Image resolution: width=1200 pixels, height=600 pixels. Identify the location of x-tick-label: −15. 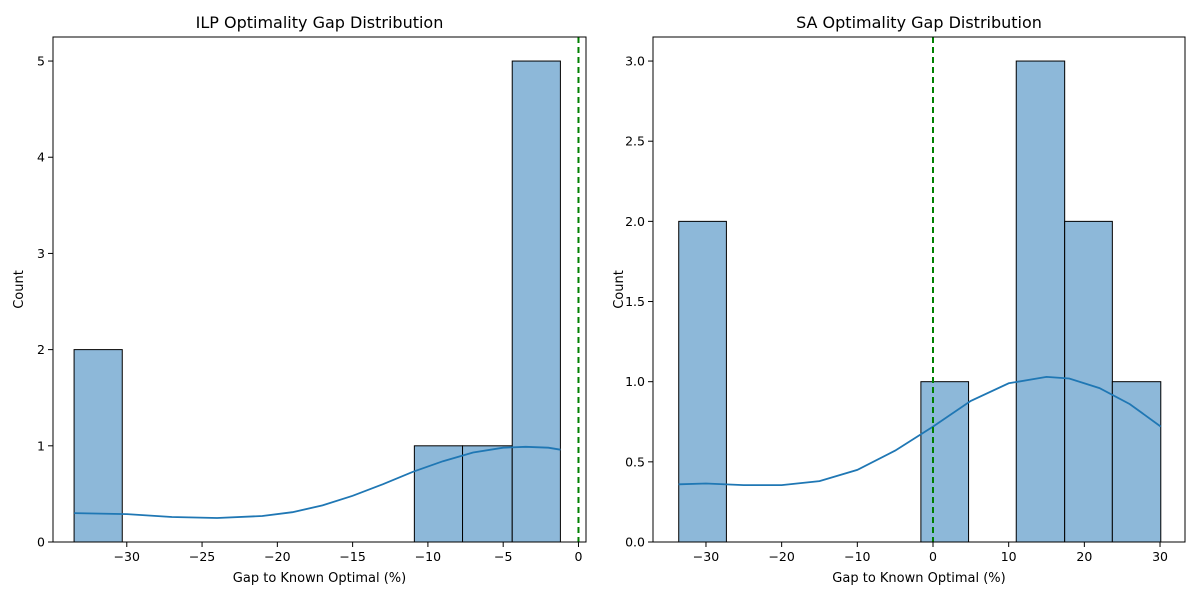
(352, 556).